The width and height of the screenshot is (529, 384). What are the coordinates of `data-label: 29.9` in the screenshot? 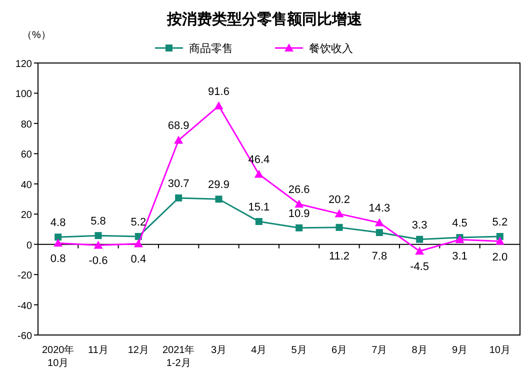 It's located at (219, 185).